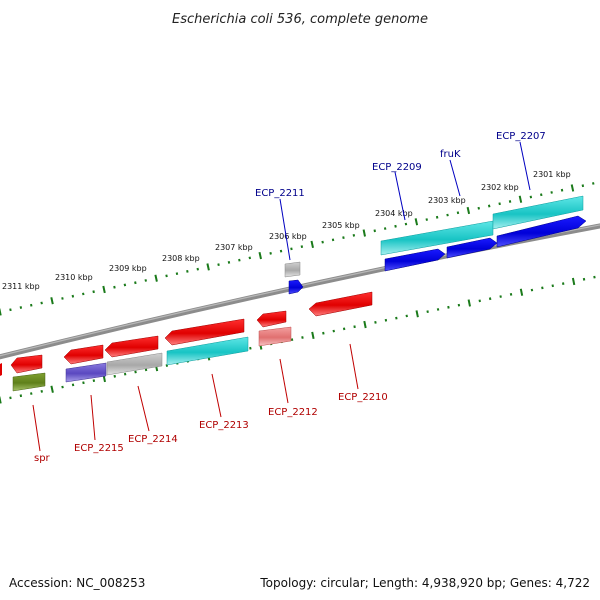  Describe the element at coordinates (394, 213) in the screenshot. I see `scale-label-2304: 2304 kbp` at that location.